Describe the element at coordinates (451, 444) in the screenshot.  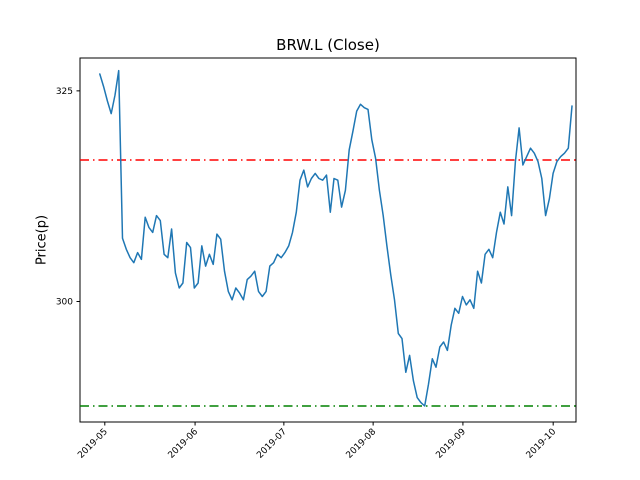
I see `x-tick-label: 2019-09` at that location.